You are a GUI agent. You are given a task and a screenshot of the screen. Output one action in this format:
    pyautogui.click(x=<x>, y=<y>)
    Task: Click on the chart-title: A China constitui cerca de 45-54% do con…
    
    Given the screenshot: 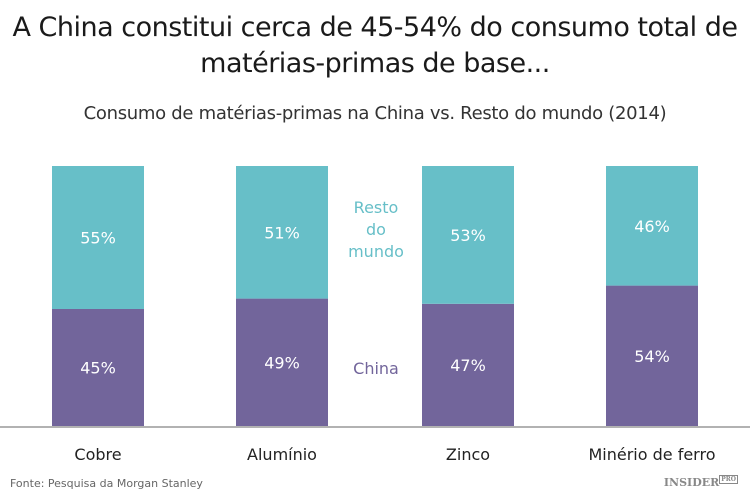 What is the action you would take?
    pyautogui.click(x=375, y=45)
    